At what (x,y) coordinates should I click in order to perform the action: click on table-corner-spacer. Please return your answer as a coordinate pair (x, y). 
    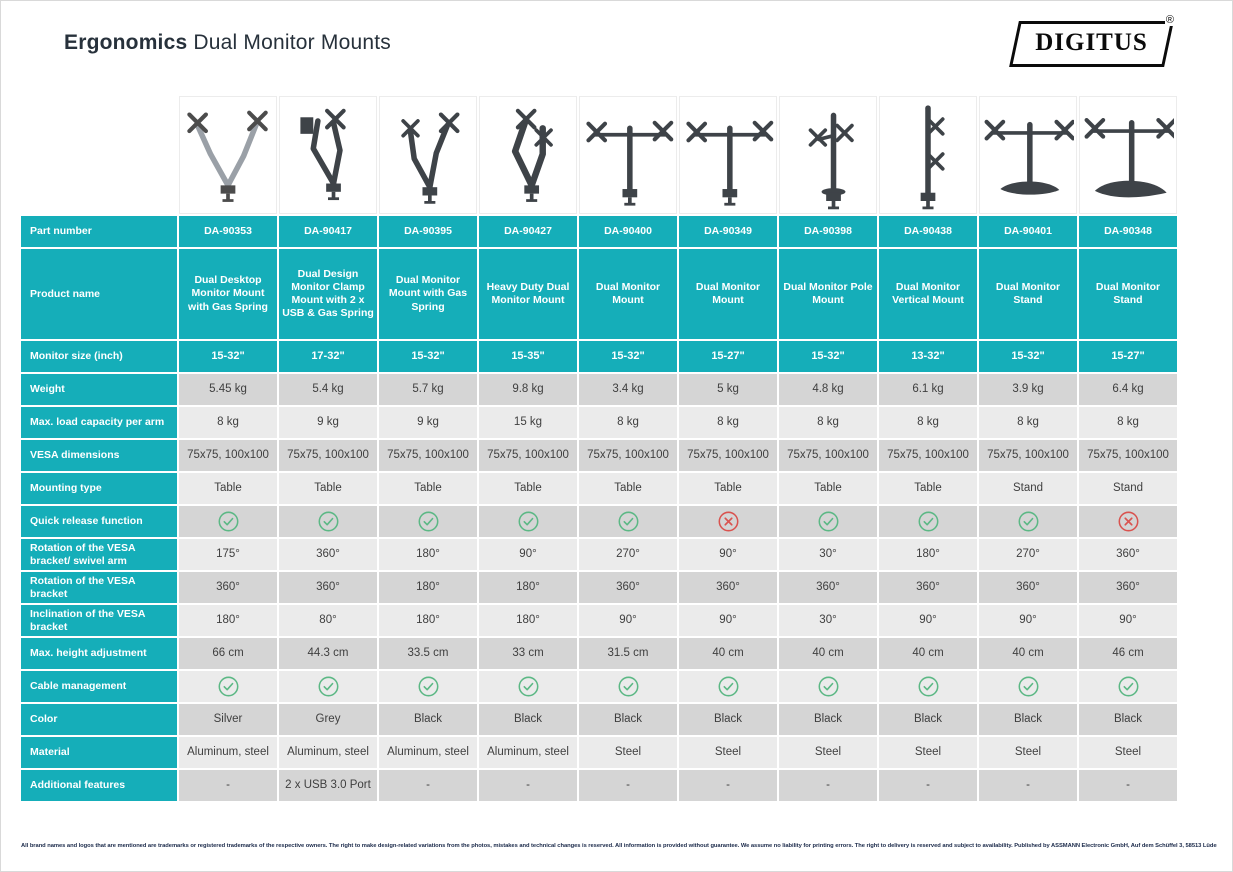
    Looking at the image, I should click on (99, 155).